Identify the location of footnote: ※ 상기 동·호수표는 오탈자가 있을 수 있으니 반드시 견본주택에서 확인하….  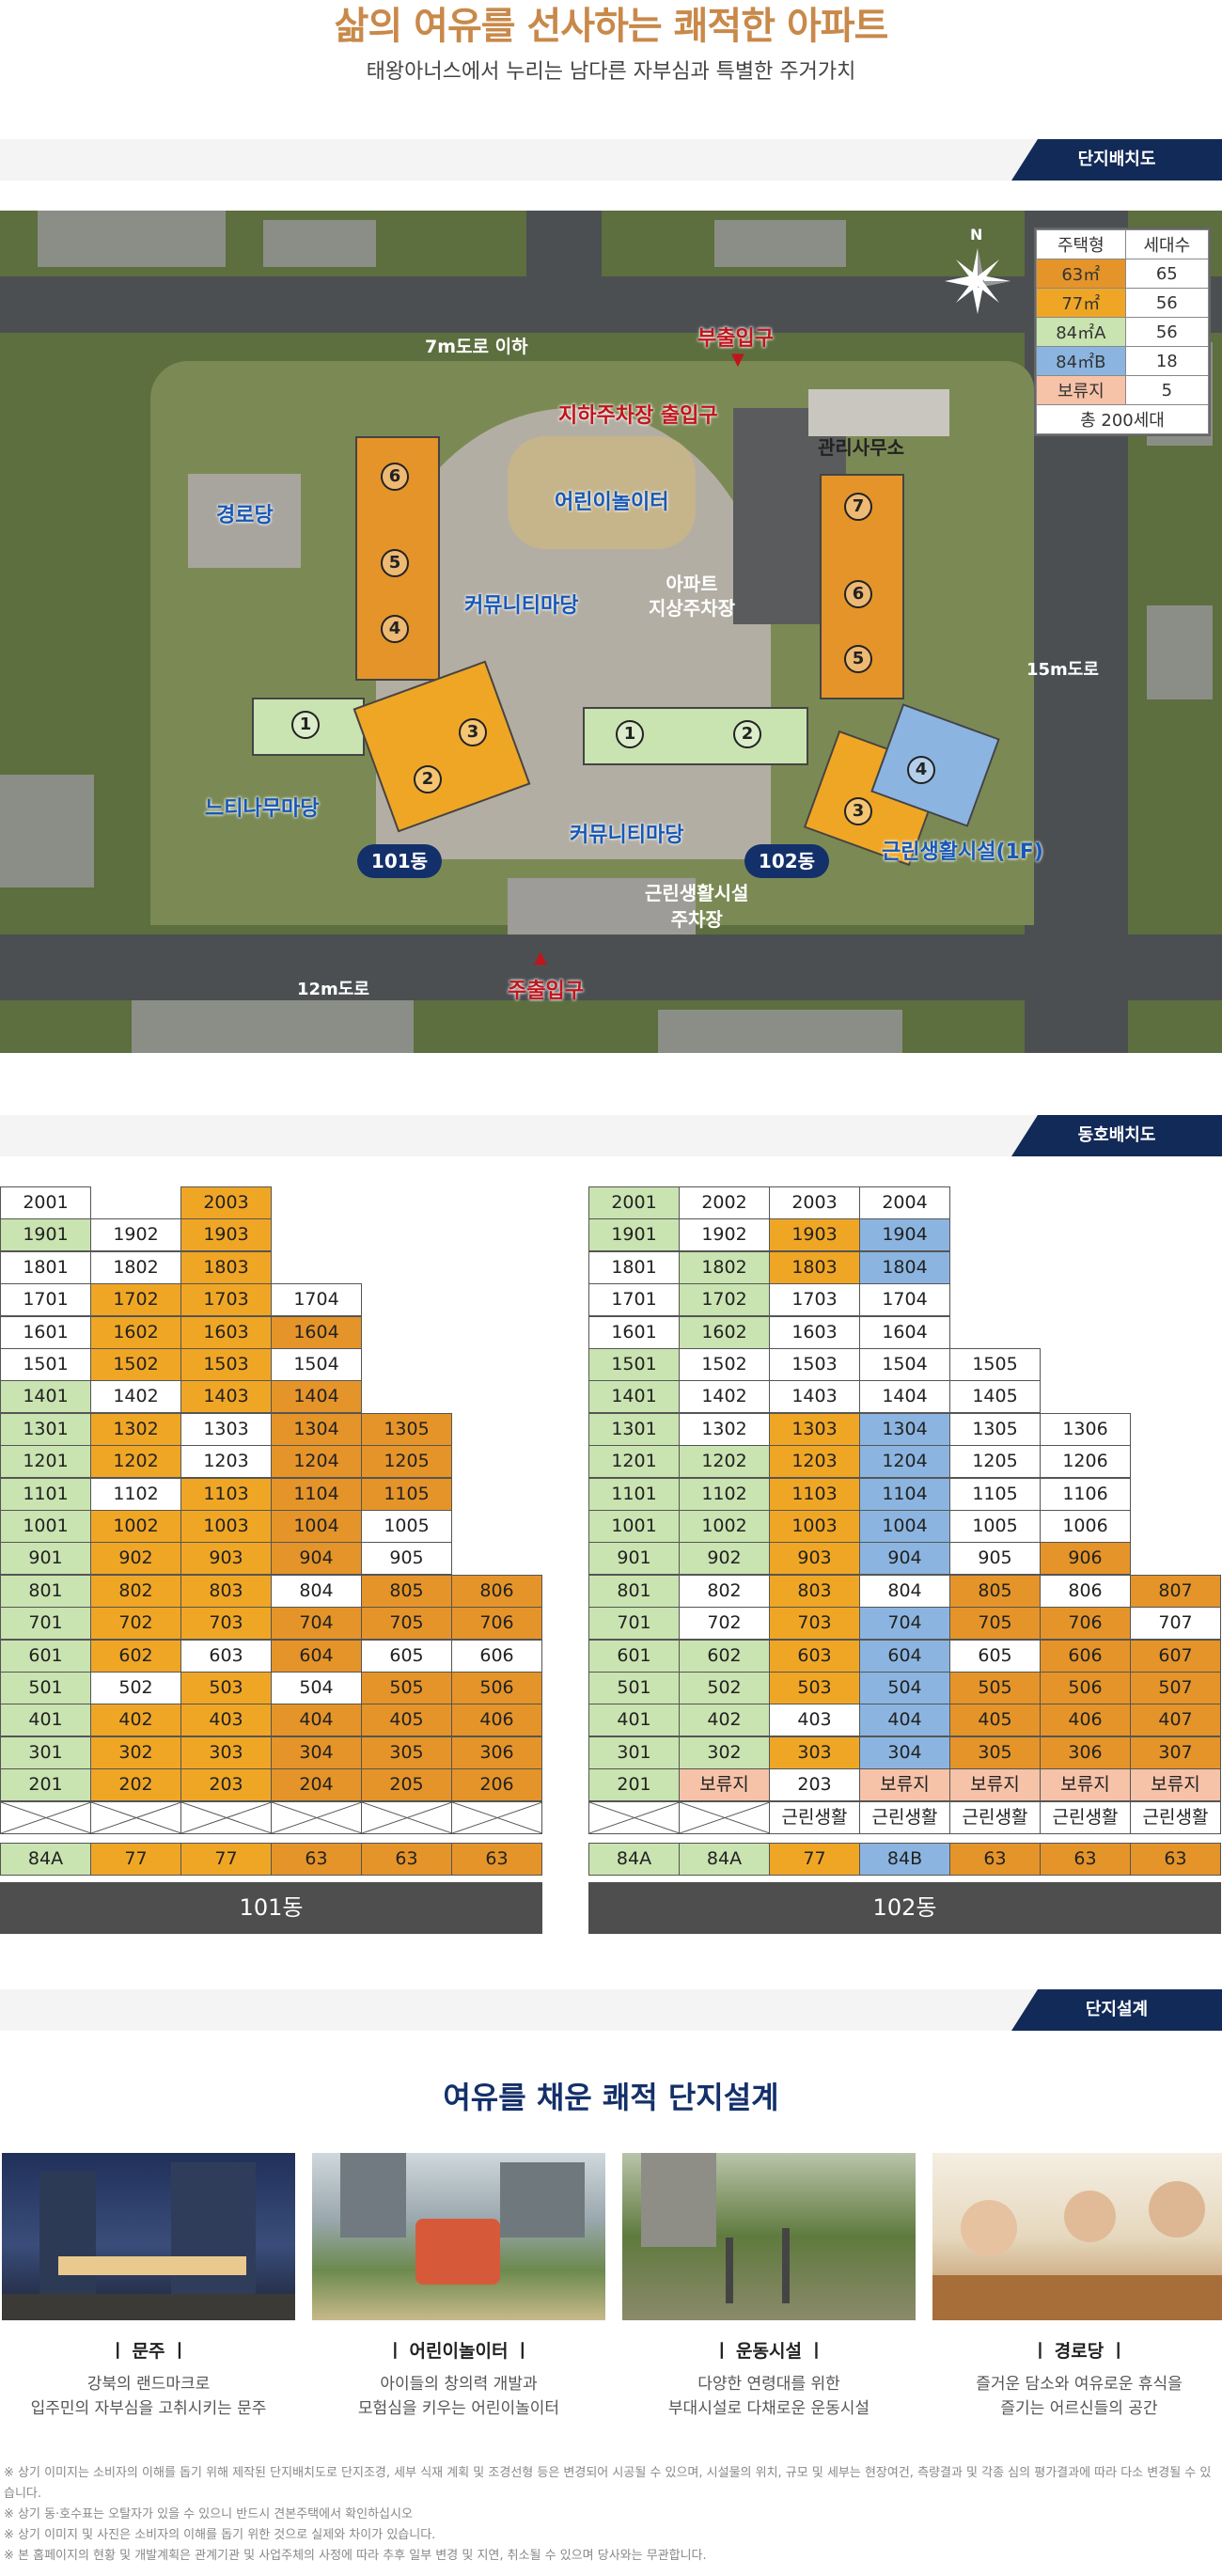
(208, 2514).